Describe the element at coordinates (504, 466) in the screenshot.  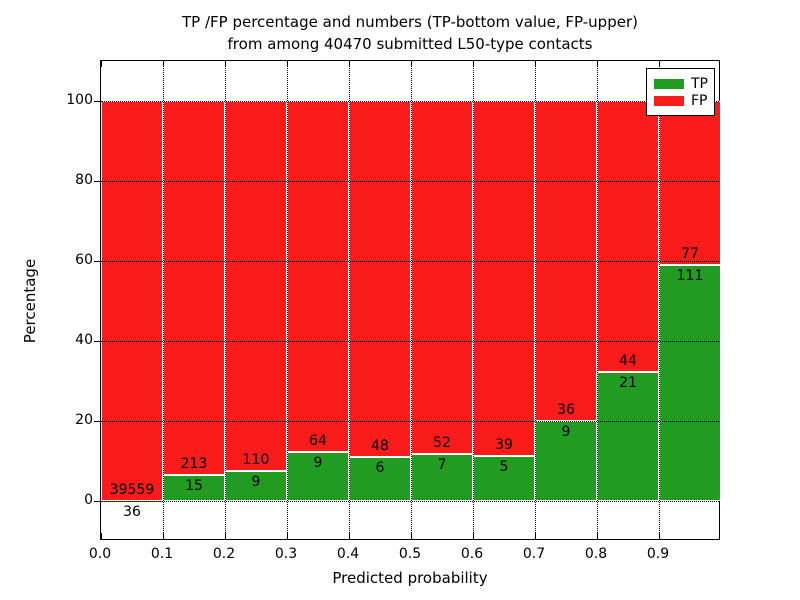
I see `tp-count-label: 5` at that location.